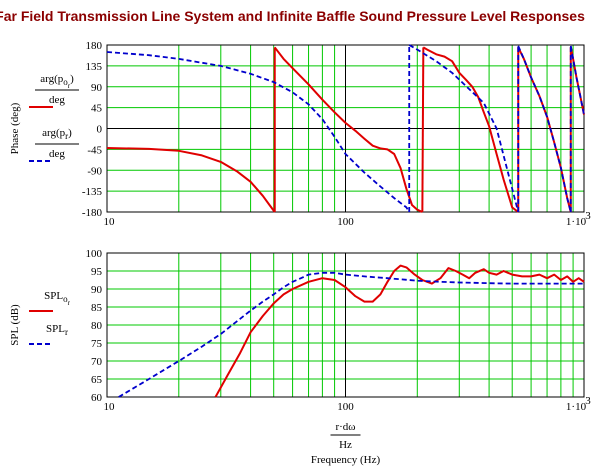 This screenshot has width=606, height=471. Describe the element at coordinates (15, 325) in the screenshot. I see `y-axis-label: SPL (dB)` at that location.